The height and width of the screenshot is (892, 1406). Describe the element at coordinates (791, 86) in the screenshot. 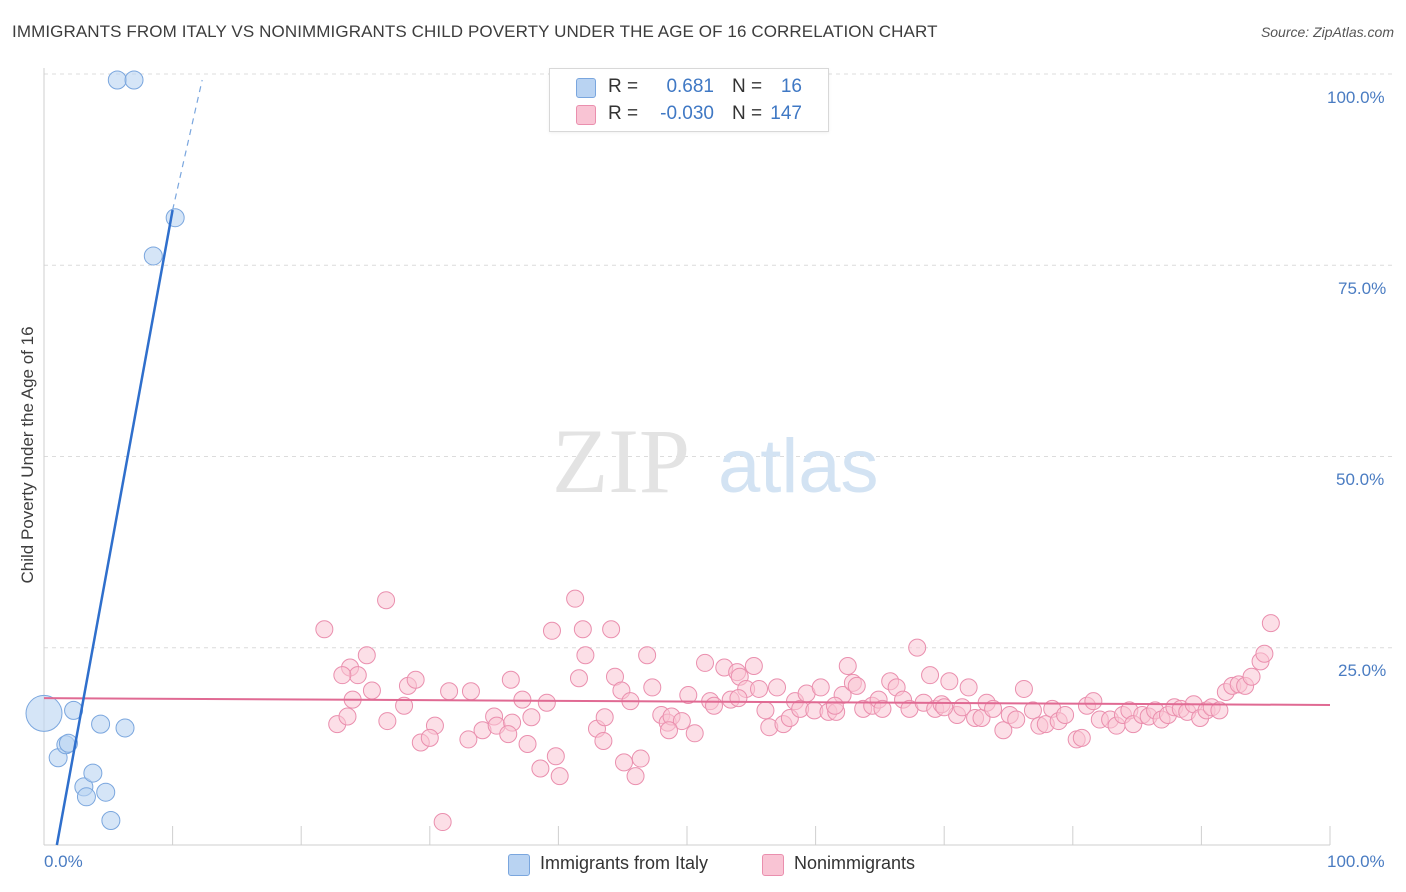

I see `legend-n-value: 16` at that location.